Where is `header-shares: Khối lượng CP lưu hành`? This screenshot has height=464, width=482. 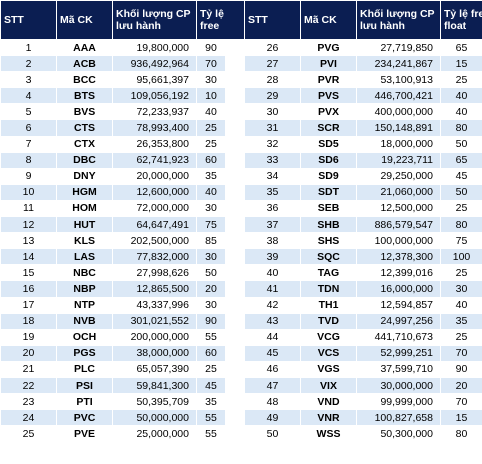 header-shares: Khối lượng CP lưu hành is located at coordinates (154, 20).